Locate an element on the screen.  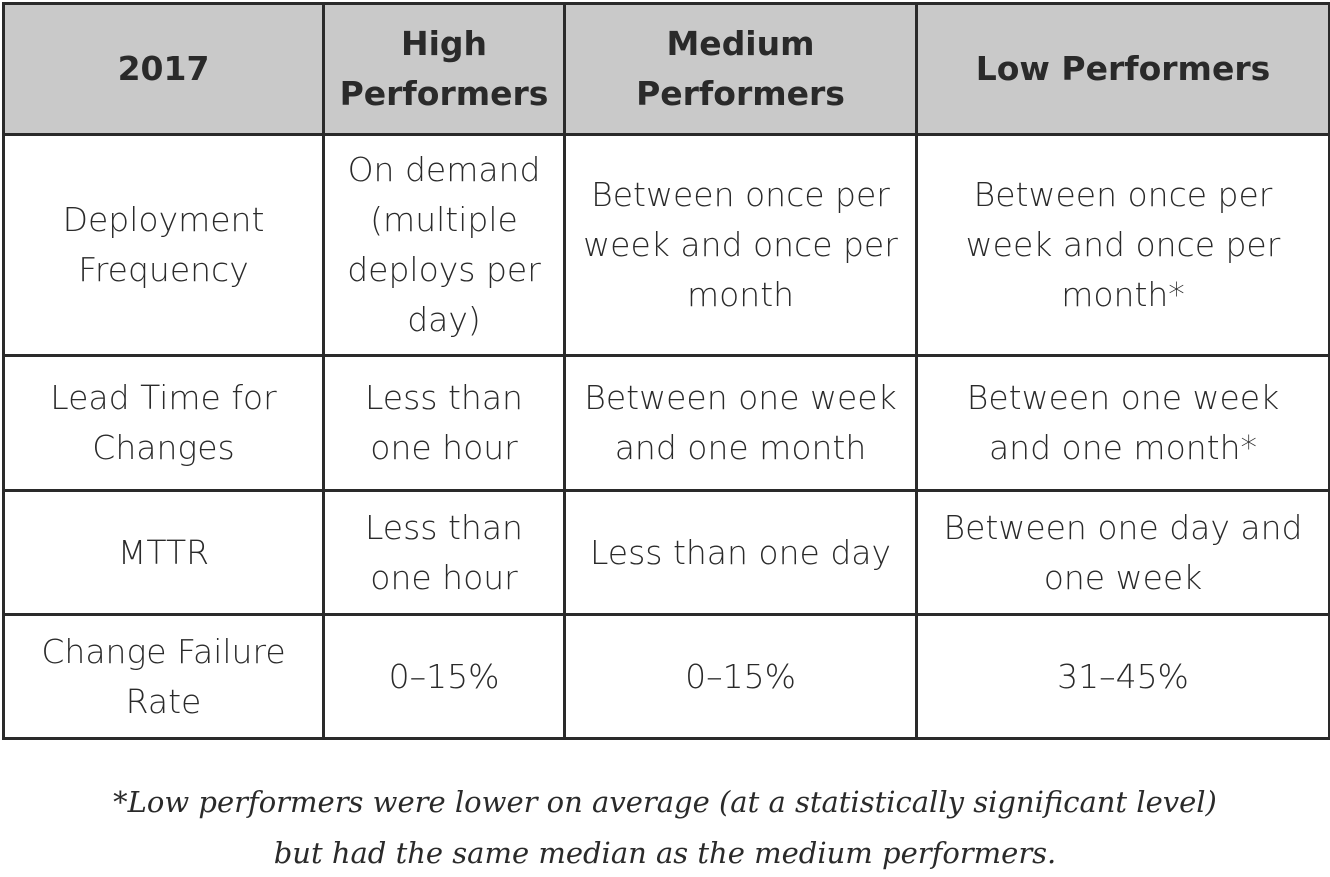
table-row: Change Failure Rate 0–15% 0–15% 31–45% is located at coordinates (666, 676).